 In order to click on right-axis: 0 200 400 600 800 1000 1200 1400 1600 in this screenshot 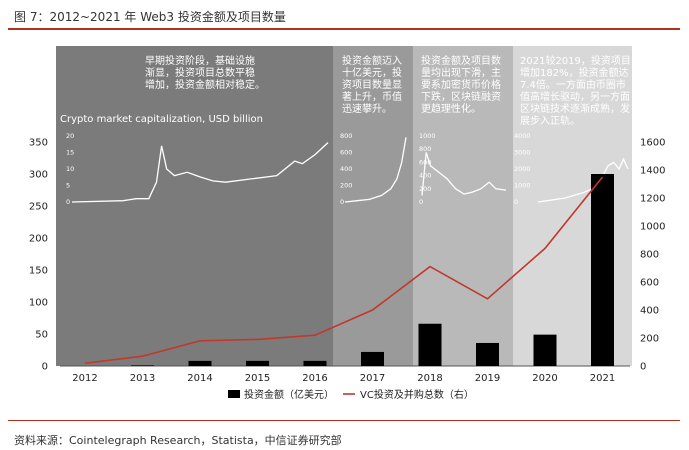, I will do `click(652, 255)`.